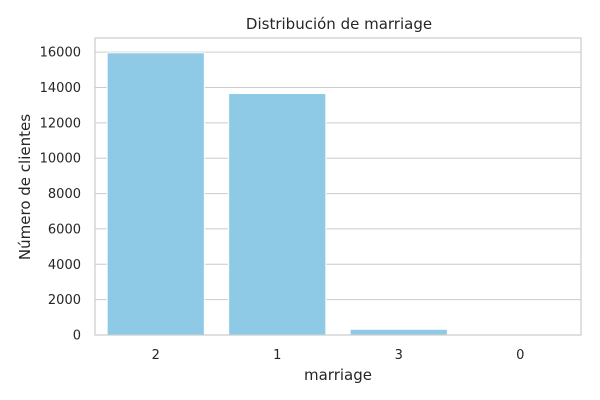 This screenshot has height=400, width=600. What do you see at coordinates (60, 88) in the screenshot?
I see `y-tick-label: 14000` at bounding box center [60, 88].